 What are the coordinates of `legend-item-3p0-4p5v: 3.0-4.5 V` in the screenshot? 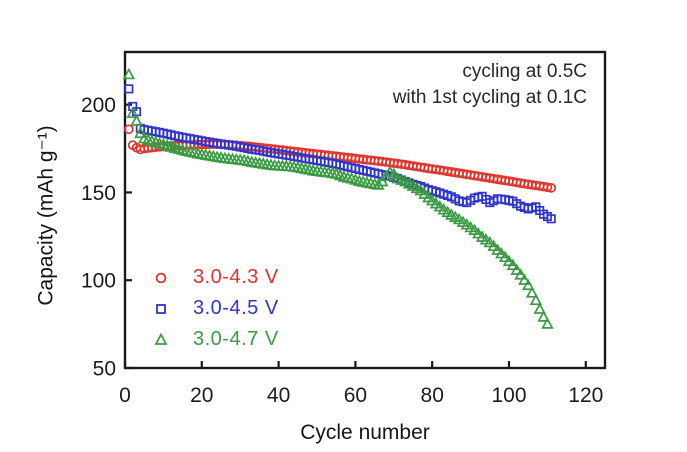 It's located at (212, 308).